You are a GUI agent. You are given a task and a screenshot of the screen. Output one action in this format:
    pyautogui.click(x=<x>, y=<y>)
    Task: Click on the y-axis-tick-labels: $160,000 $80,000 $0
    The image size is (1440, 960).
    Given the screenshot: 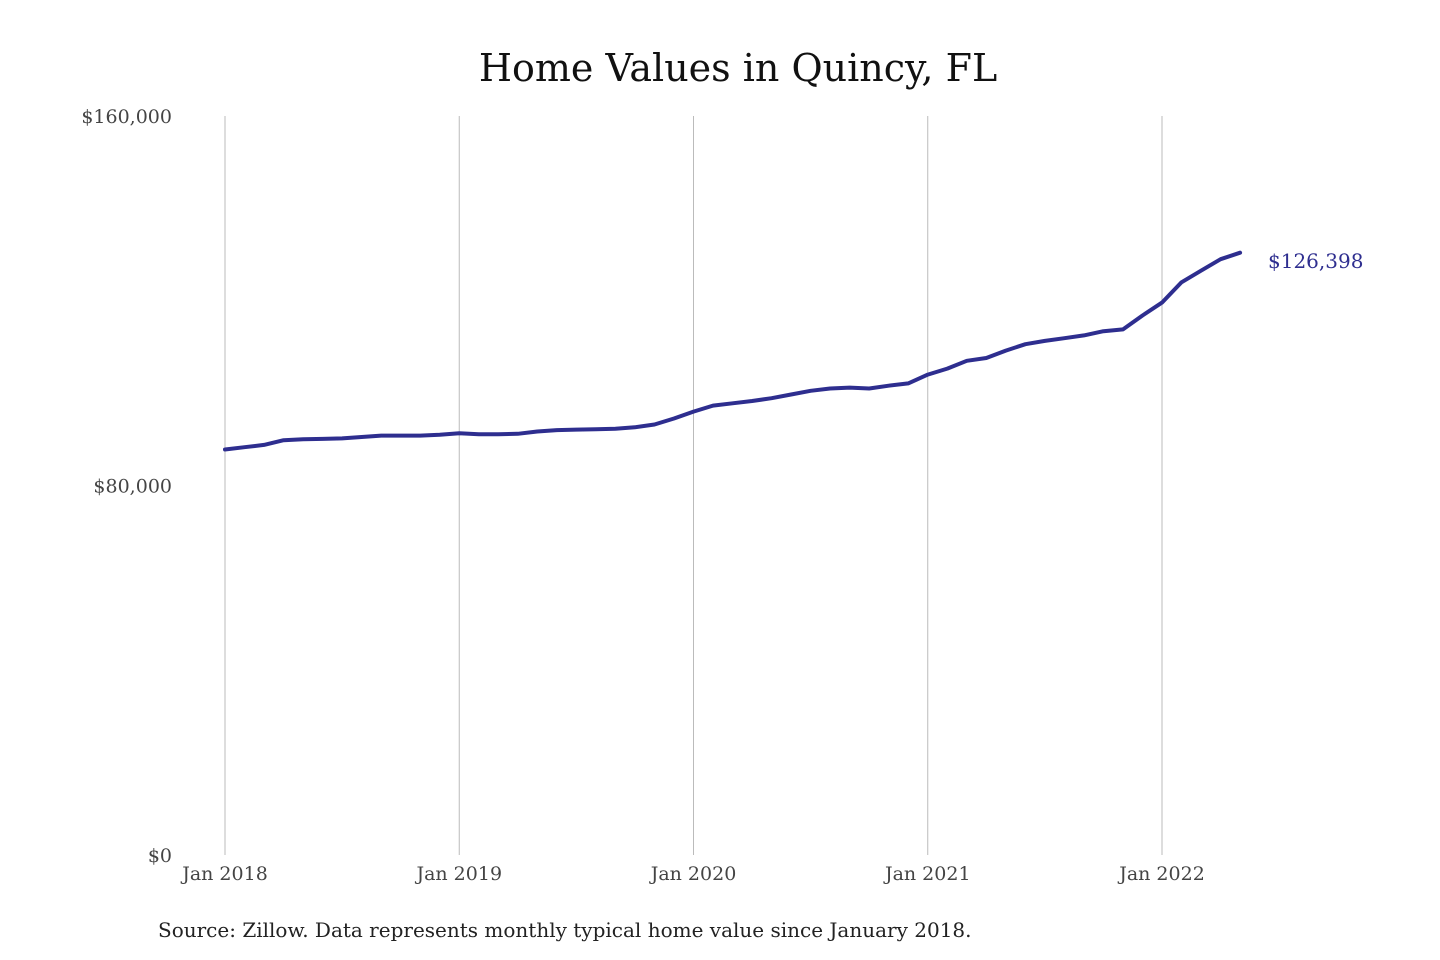 What is the action you would take?
    pyautogui.click(x=126, y=486)
    